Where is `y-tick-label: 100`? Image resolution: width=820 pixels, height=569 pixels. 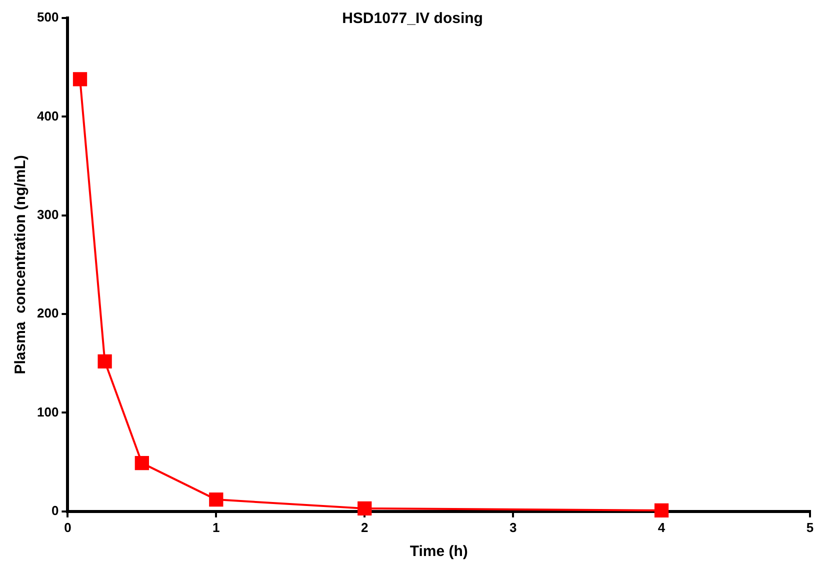 y-tick-label: 100 is located at coordinates (47, 412).